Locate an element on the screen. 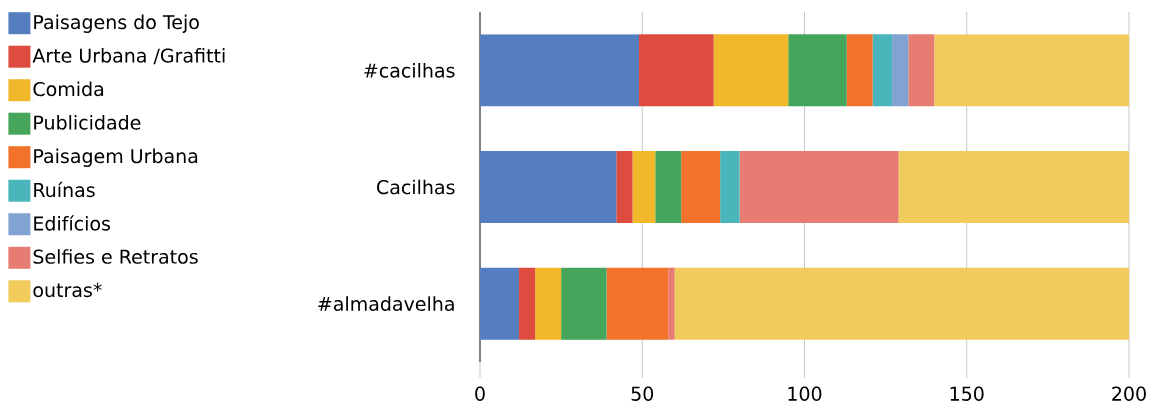  y-tick-label: Cacilhas is located at coordinates (416, 187).